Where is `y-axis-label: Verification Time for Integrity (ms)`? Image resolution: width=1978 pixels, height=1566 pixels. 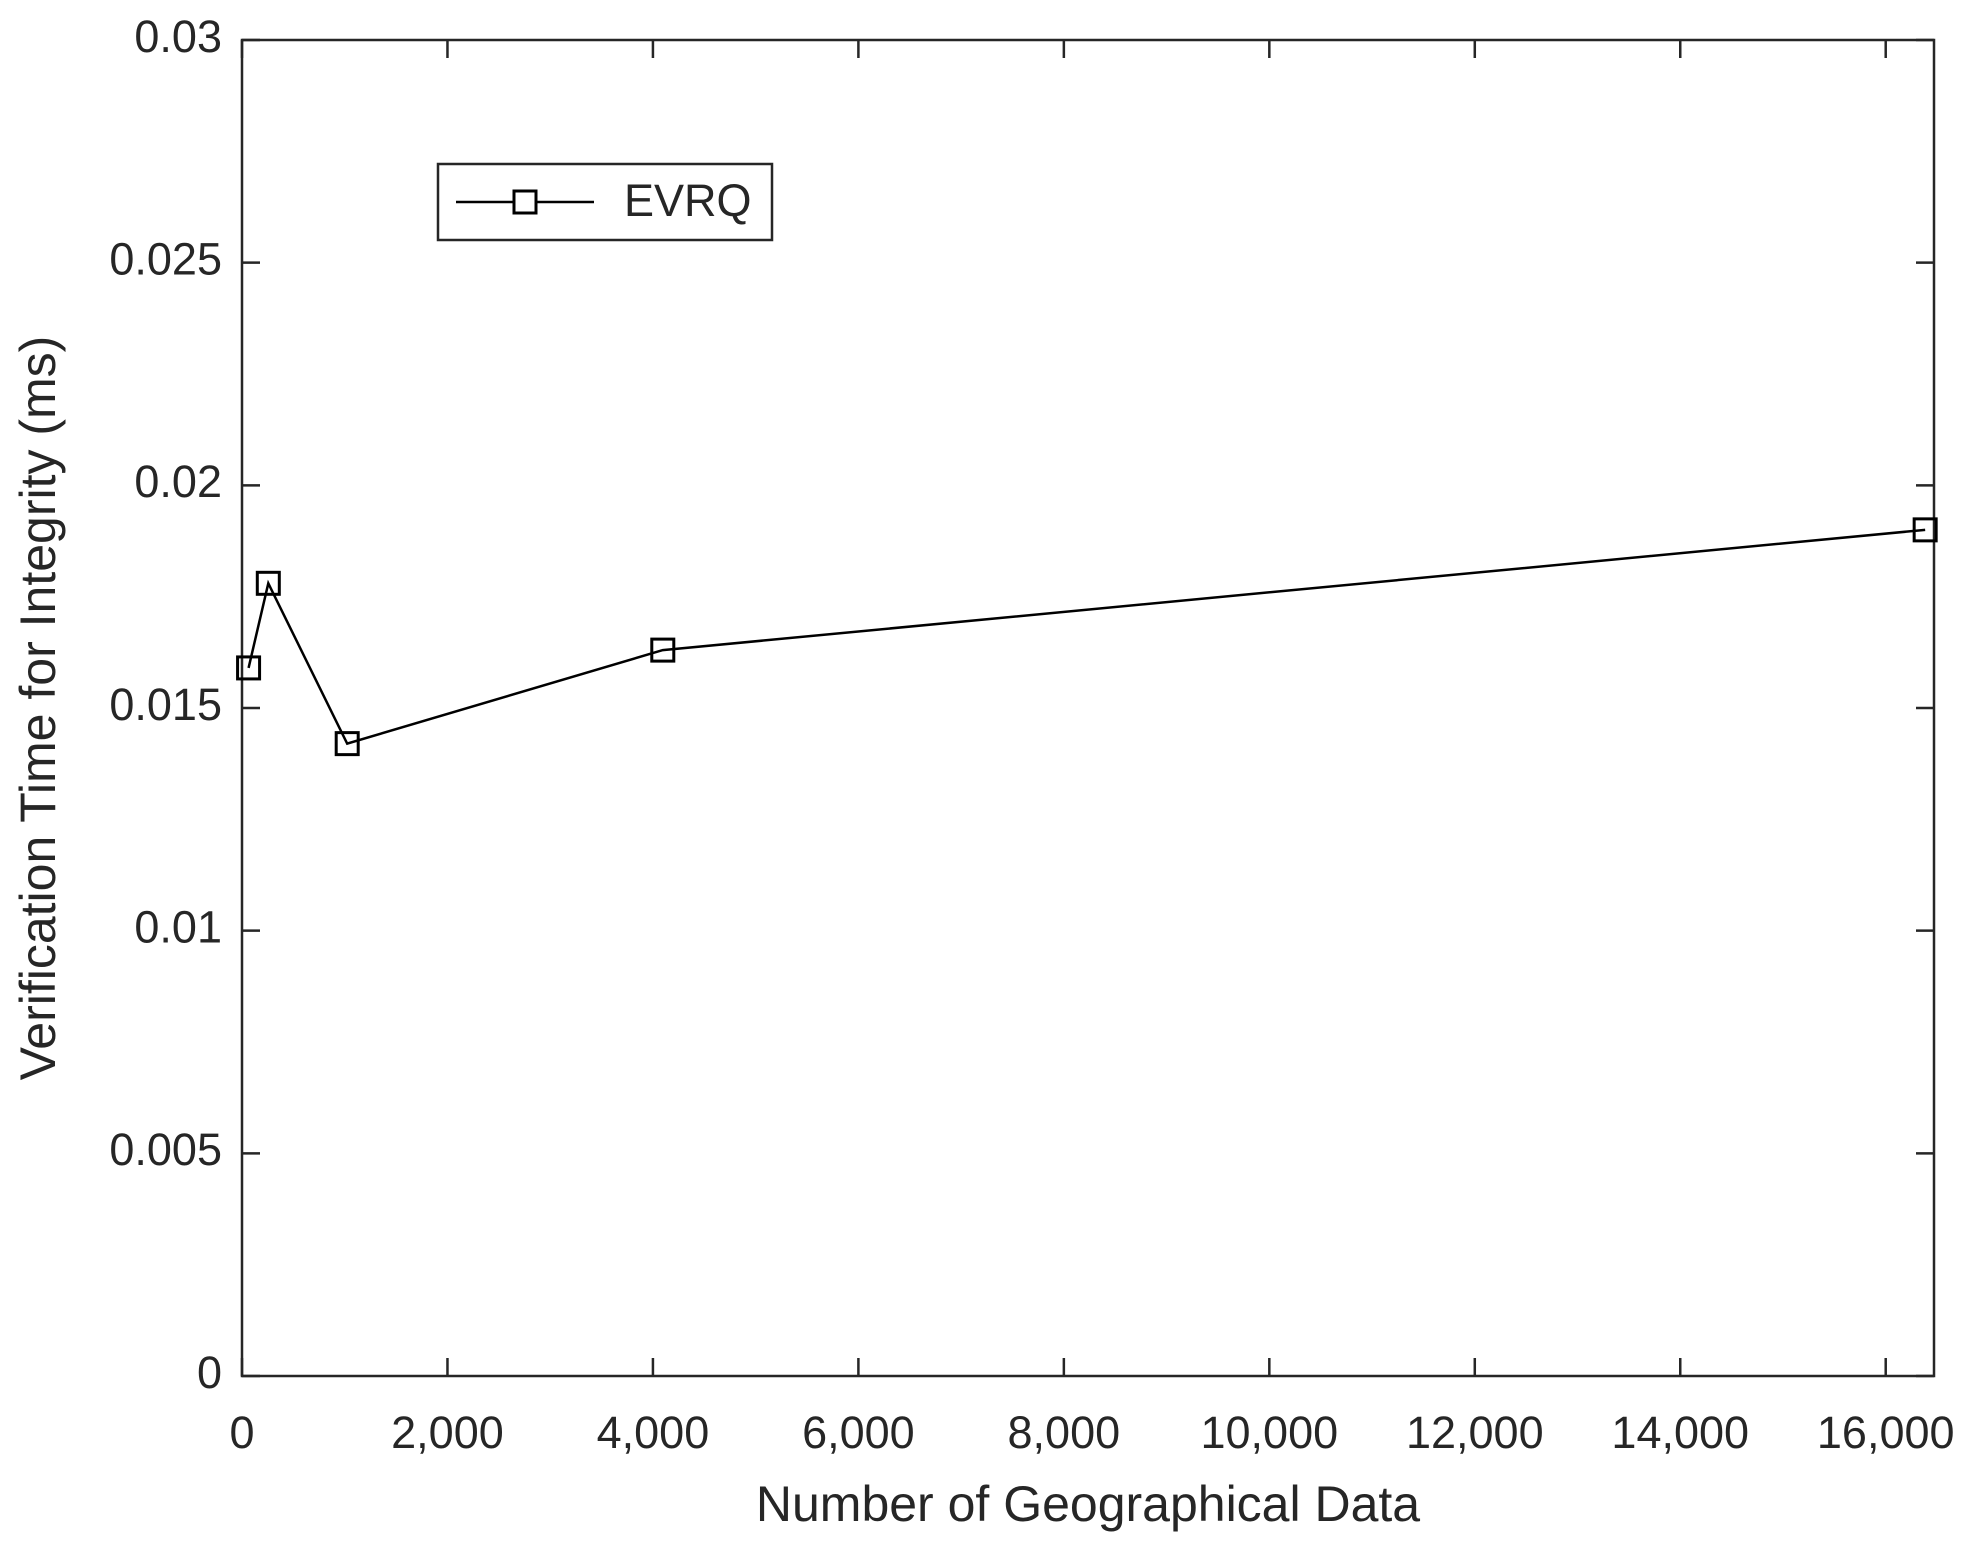 y-axis-label: Verification Time for Integrity (ms) is located at coordinates (38, 708).